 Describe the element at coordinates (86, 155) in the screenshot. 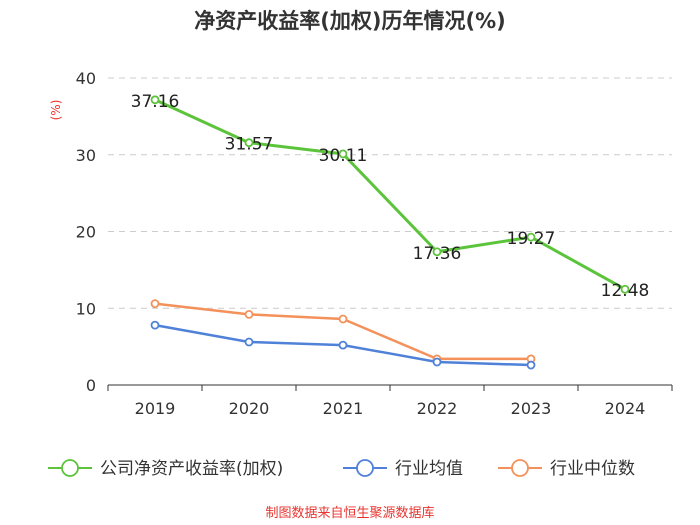

I see `y-tick-label: 30` at that location.